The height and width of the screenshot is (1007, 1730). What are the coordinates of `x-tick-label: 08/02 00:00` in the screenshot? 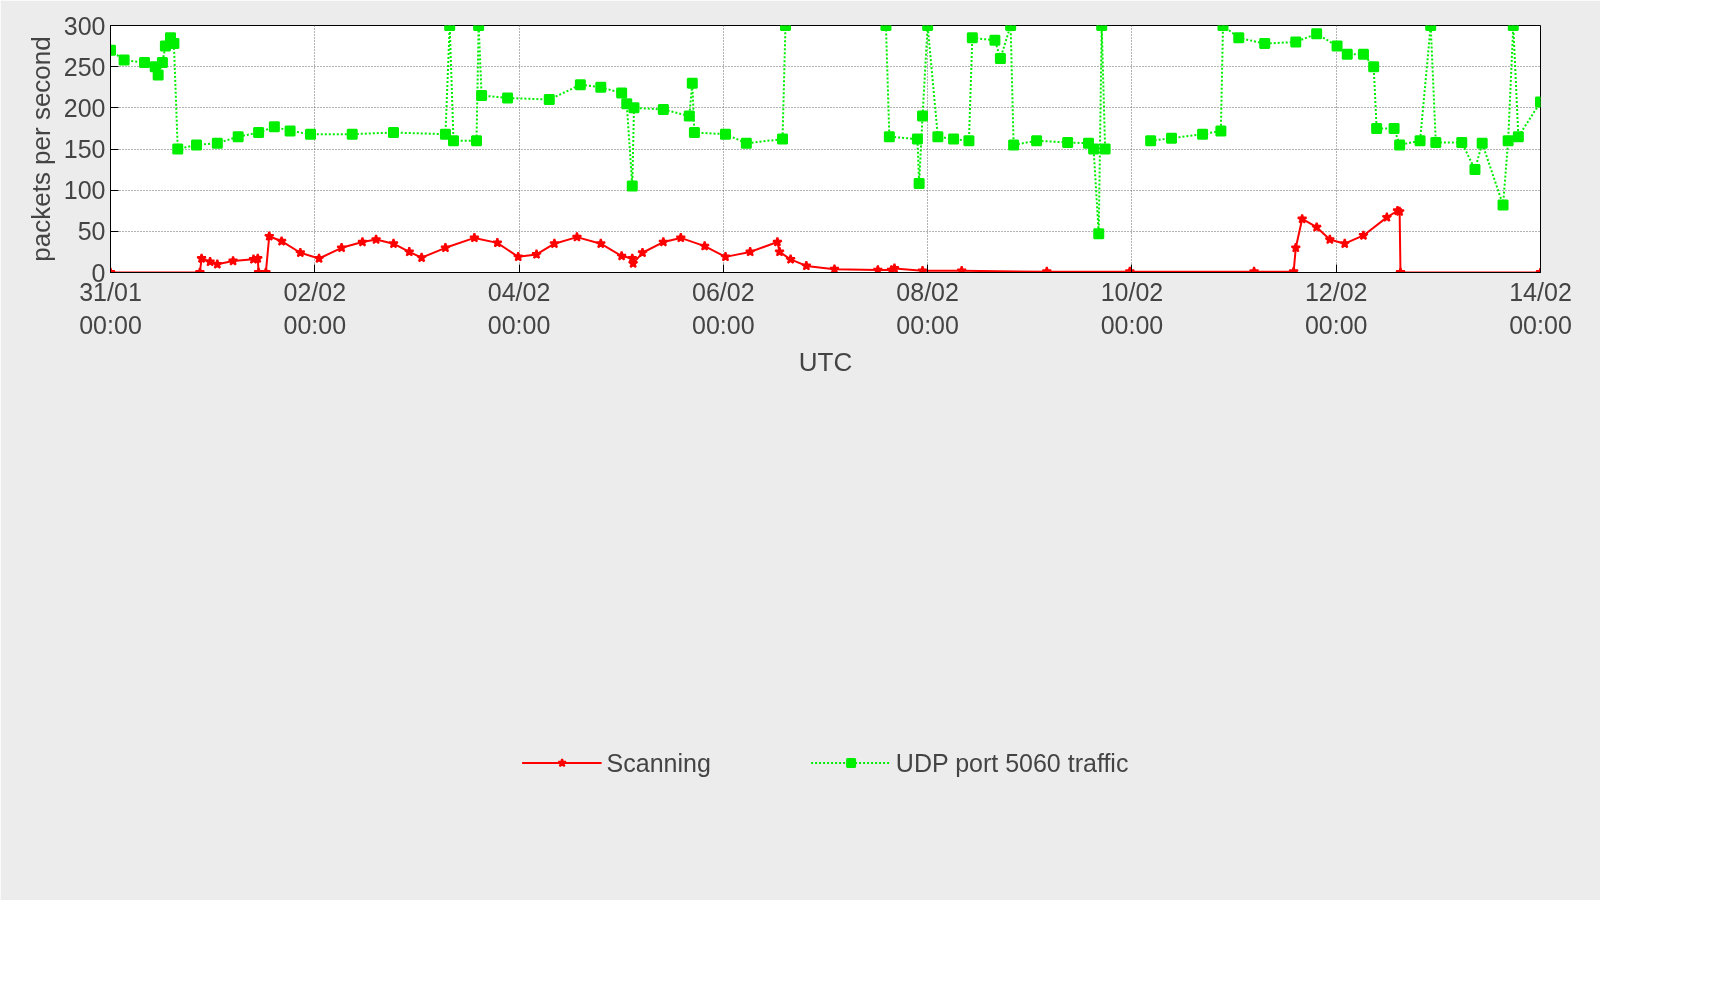 It's located at (927, 308).